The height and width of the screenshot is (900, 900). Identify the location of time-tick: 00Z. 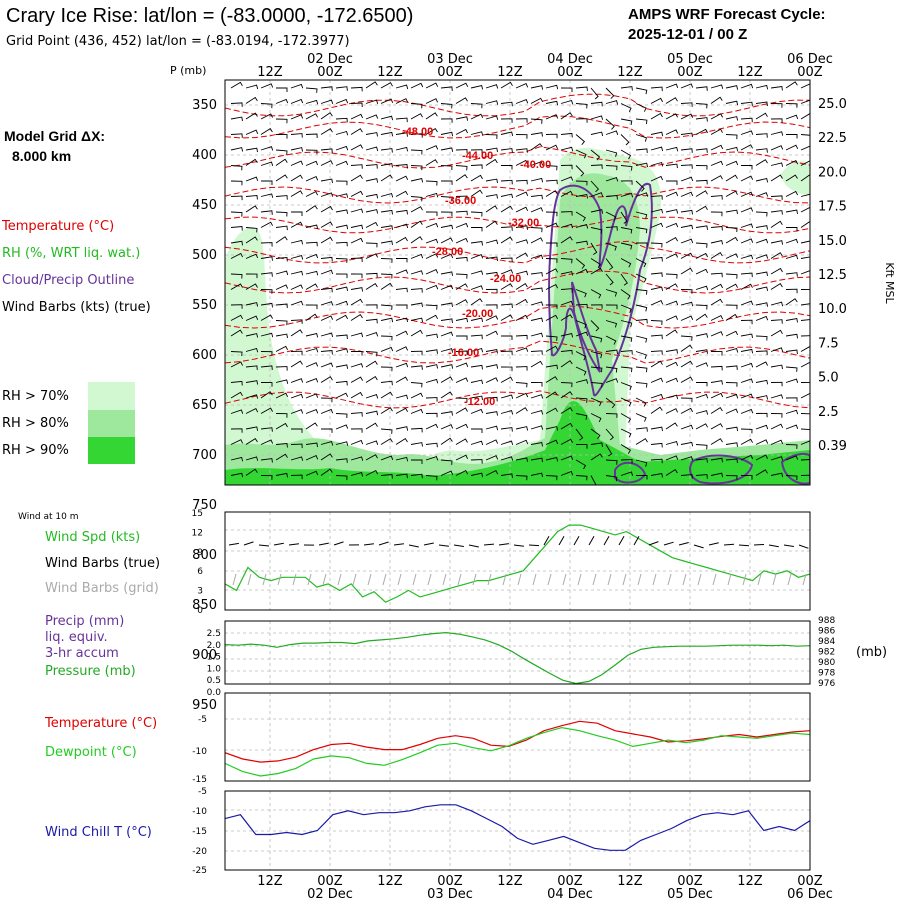
(570, 881).